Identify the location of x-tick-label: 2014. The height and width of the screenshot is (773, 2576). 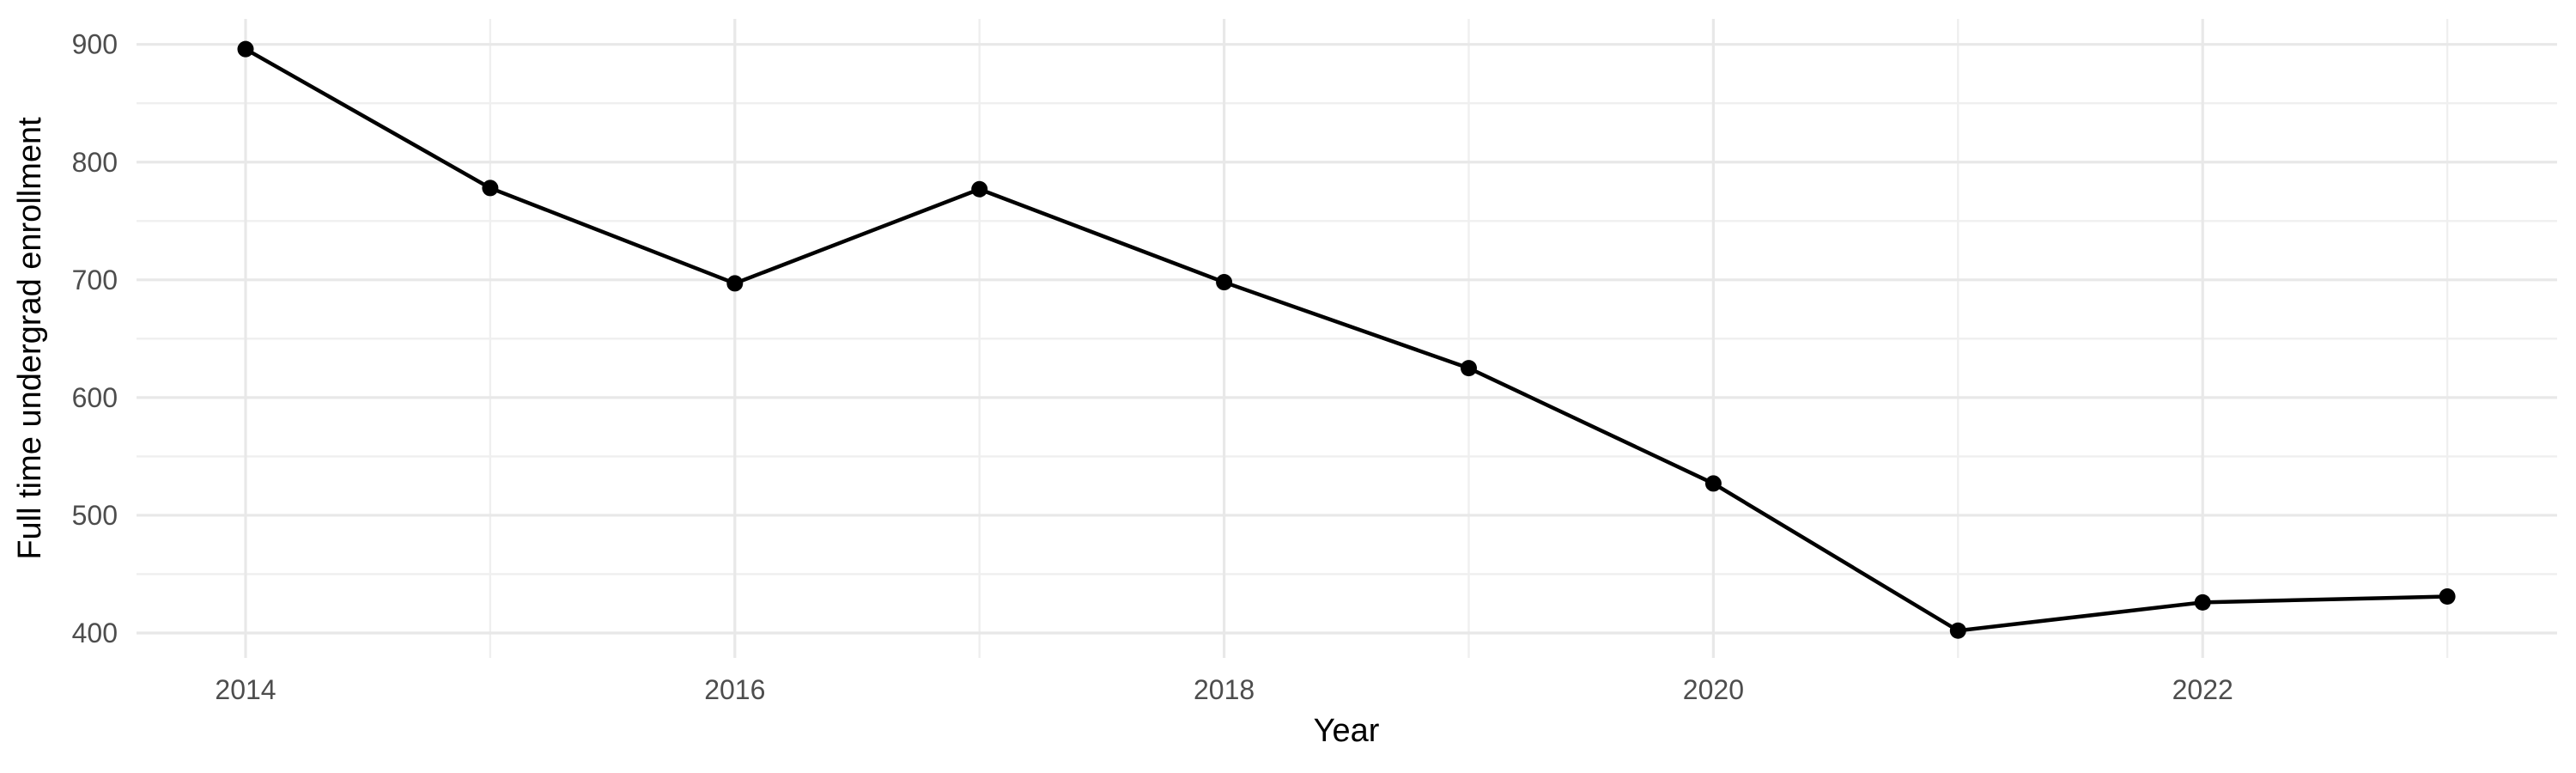
(246, 689).